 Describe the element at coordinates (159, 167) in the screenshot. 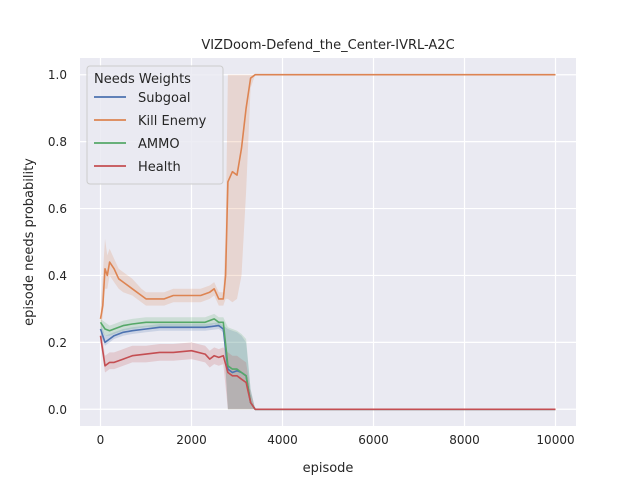

I see `legend-label-health: Health` at that location.